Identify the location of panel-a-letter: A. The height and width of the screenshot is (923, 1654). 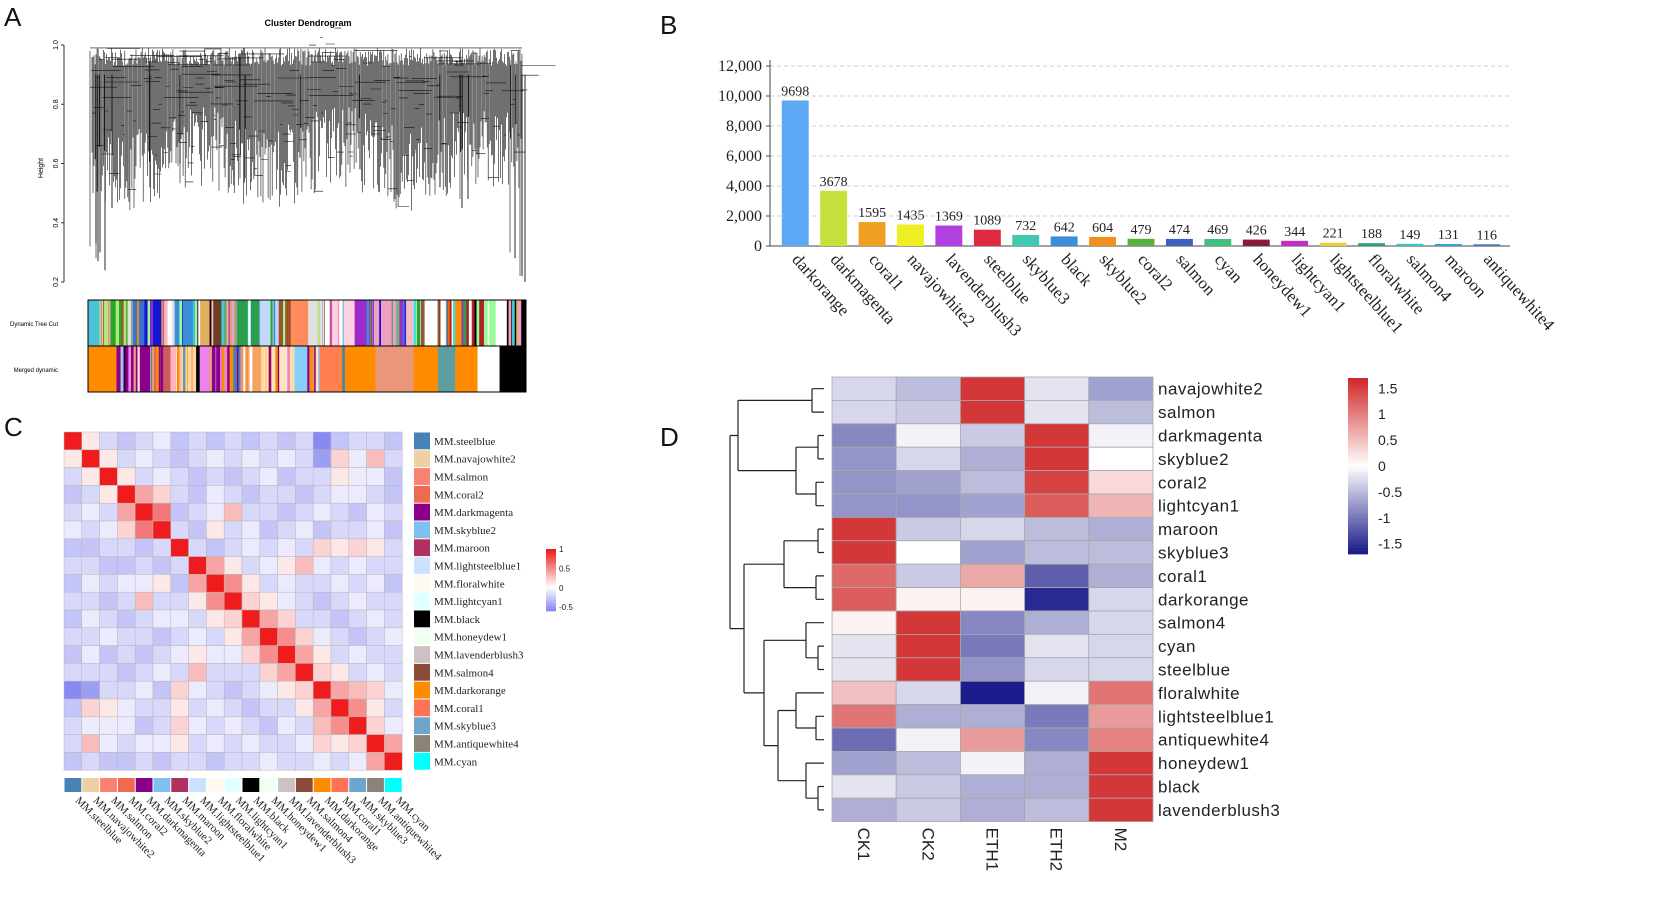
(13, 17).